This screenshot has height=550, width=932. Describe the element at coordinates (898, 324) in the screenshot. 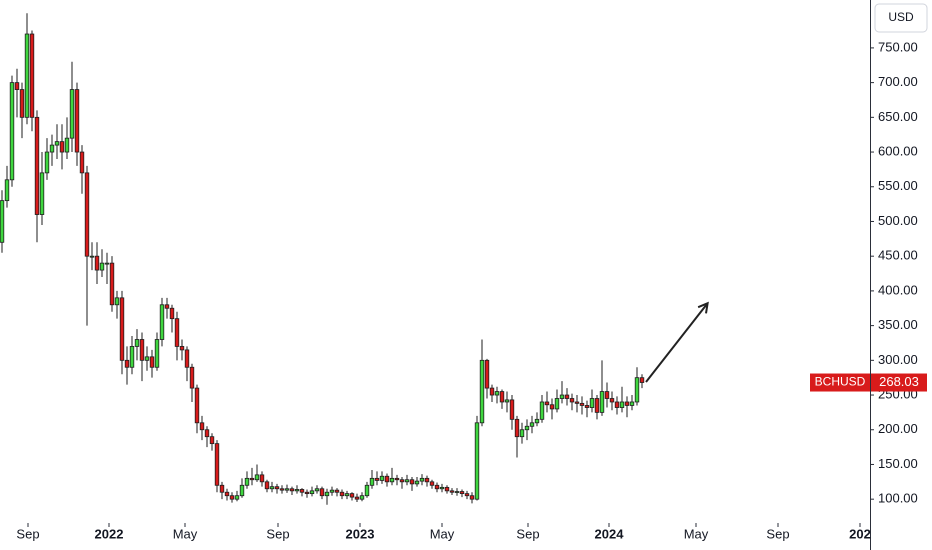

I see `y-tick-label: 350.00` at that location.